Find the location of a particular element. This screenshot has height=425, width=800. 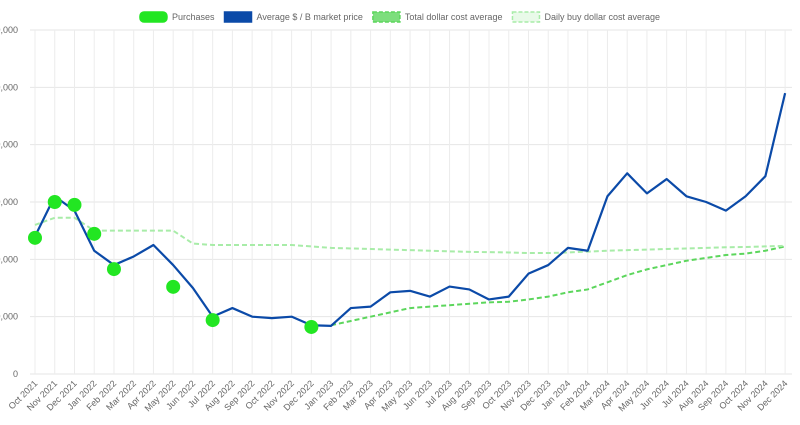

y-tick-label: 80,000 is located at coordinates (9, 145).